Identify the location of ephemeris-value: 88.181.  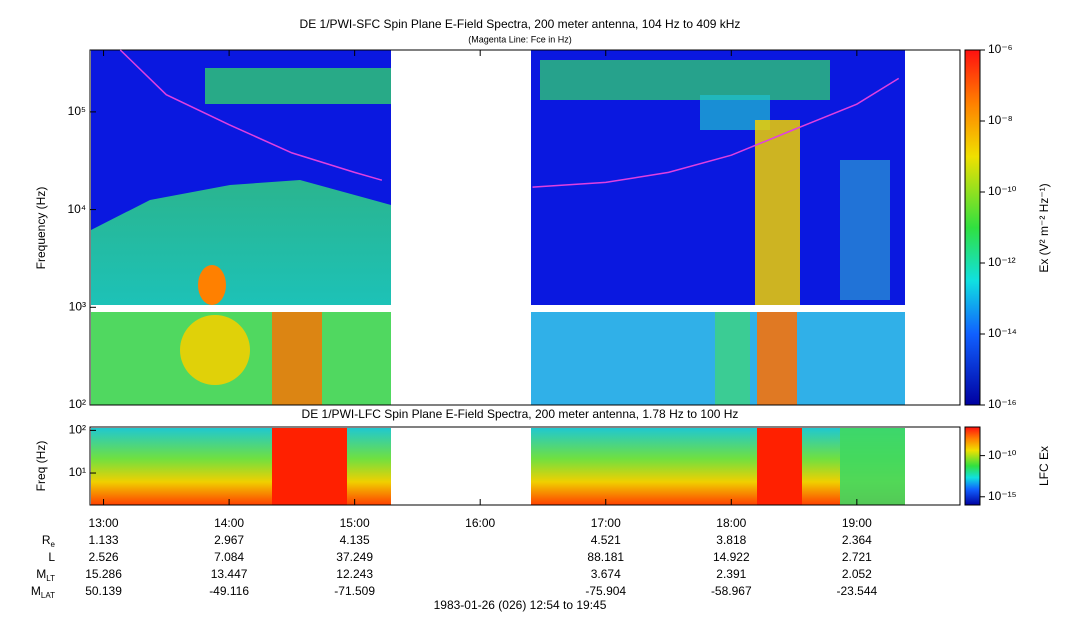
(605, 557).